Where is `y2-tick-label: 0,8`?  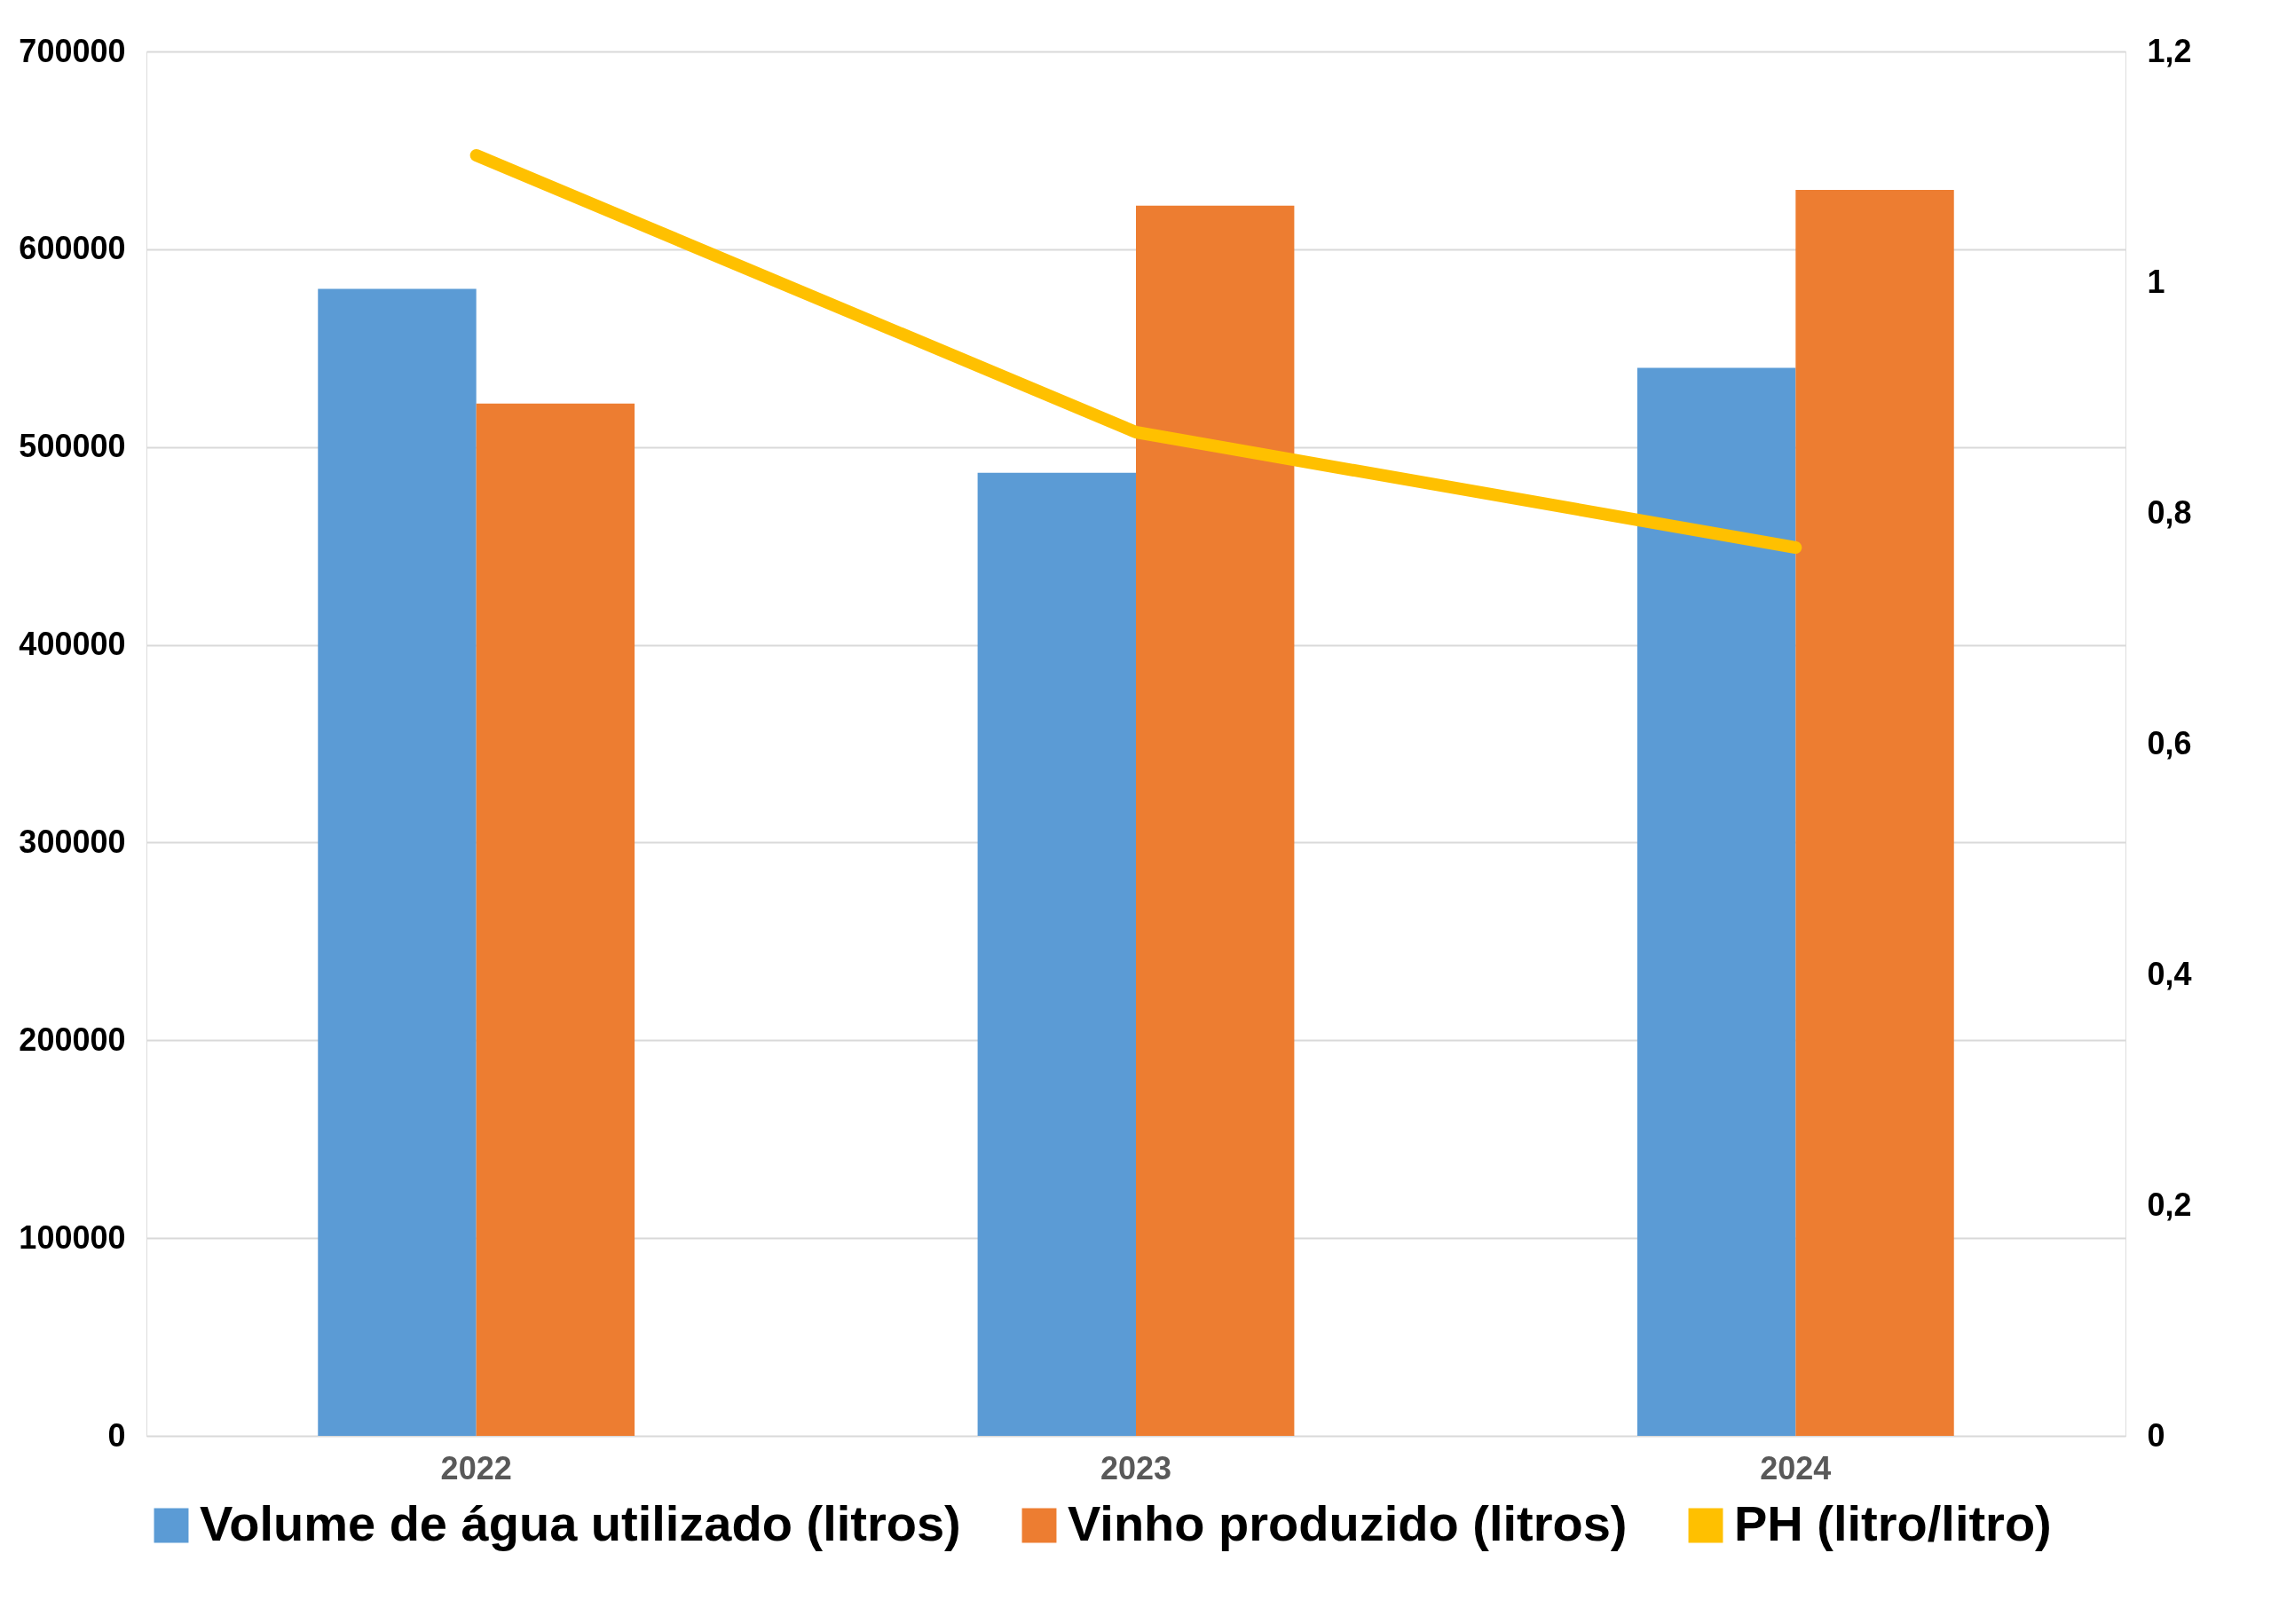 y2-tick-label: 0,8 is located at coordinates (2169, 512).